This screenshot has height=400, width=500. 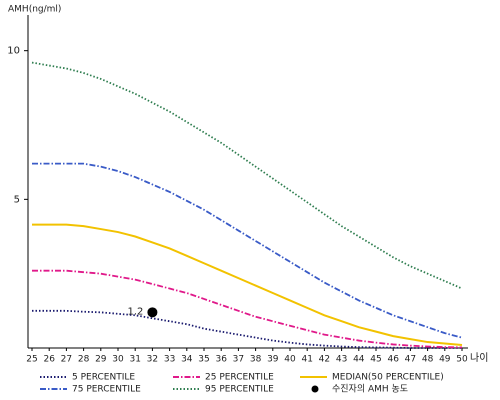 What do you see at coordinates (238, 360) in the screenshot?
I see `x-tick-label: 37` at bounding box center [238, 360].